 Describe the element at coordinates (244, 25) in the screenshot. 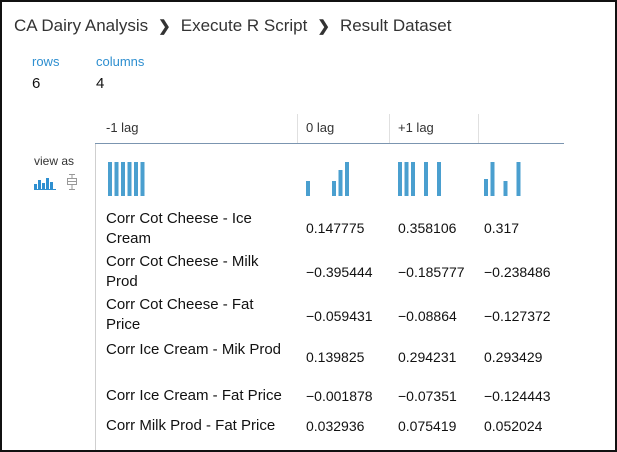

I see `breadcrumb-module: Execute R Script` at that location.